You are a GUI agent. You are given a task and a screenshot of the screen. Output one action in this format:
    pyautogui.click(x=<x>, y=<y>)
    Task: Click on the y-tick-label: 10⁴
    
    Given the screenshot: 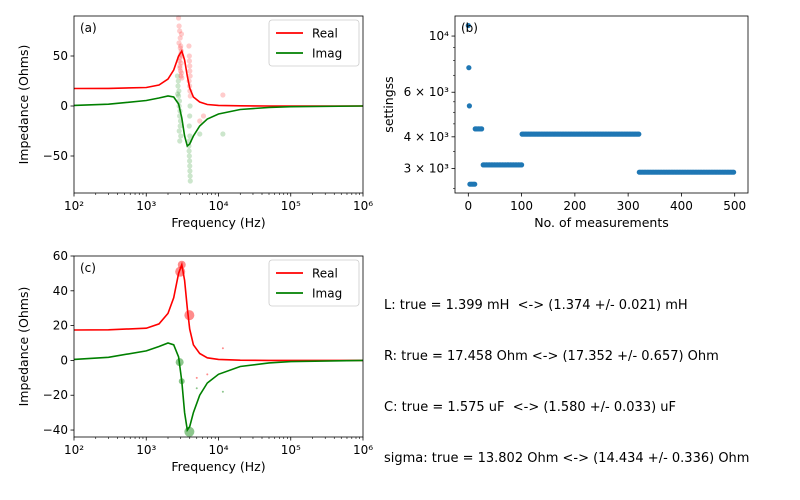 What is the action you would take?
    pyautogui.click(x=439, y=36)
    